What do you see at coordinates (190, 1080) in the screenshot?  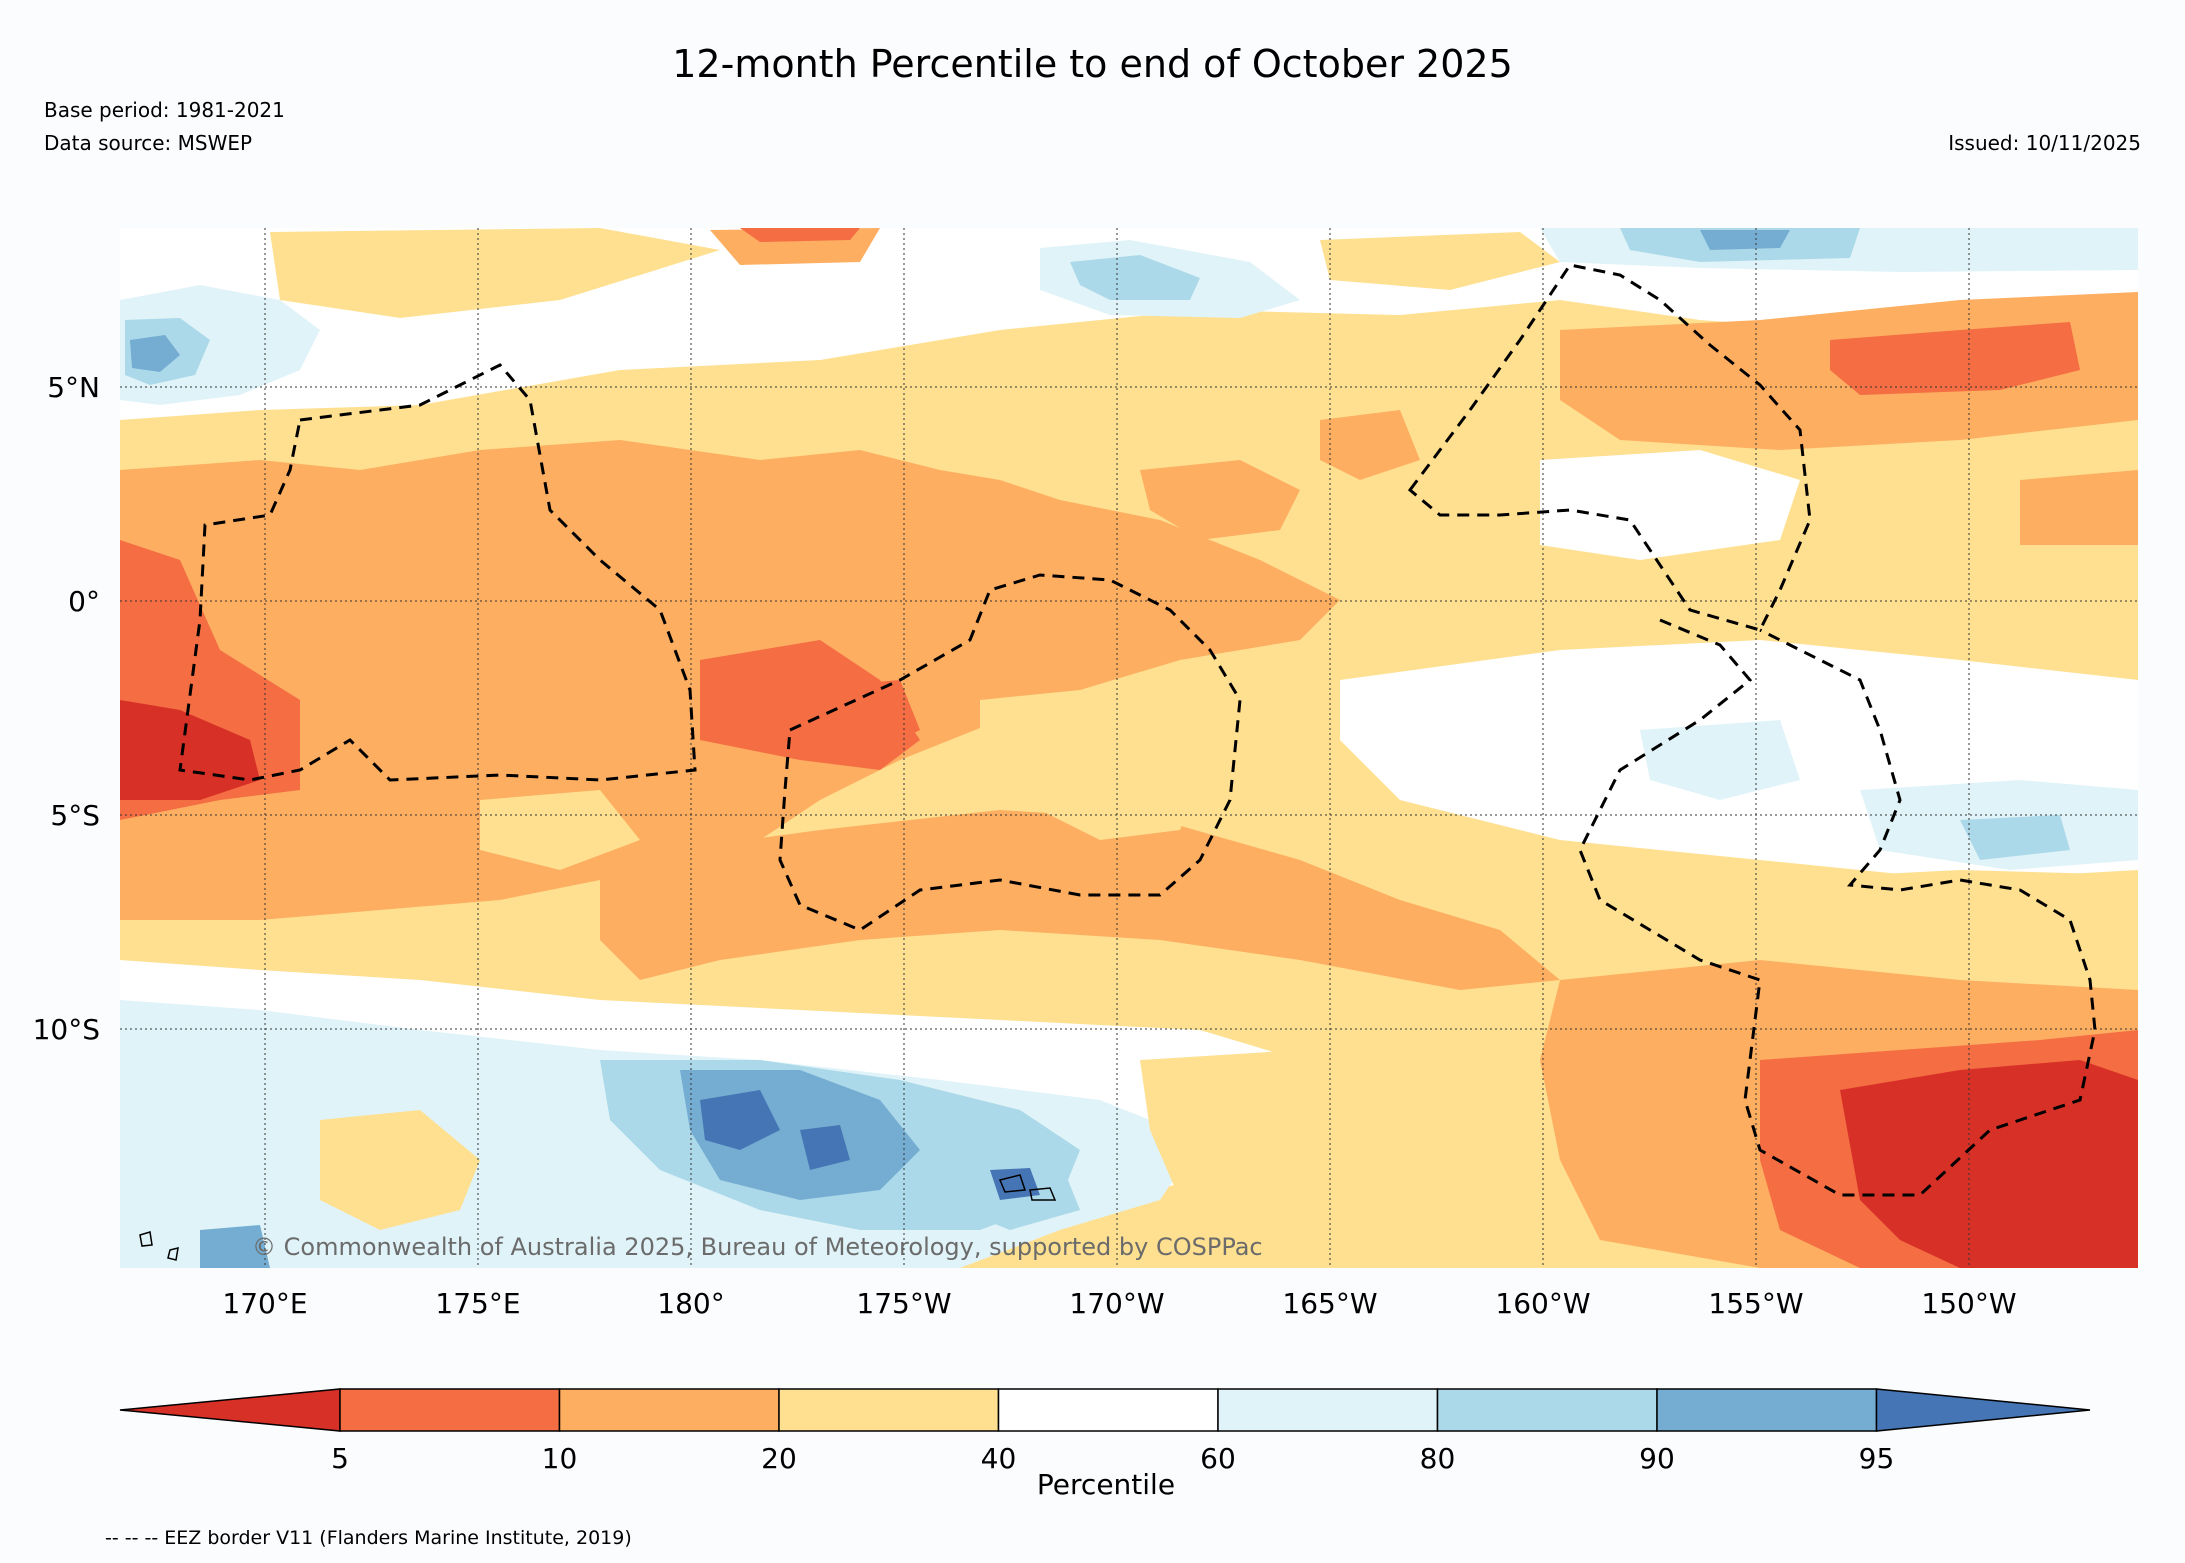 I see `region-60-80-south-far-west` at bounding box center [190, 1080].